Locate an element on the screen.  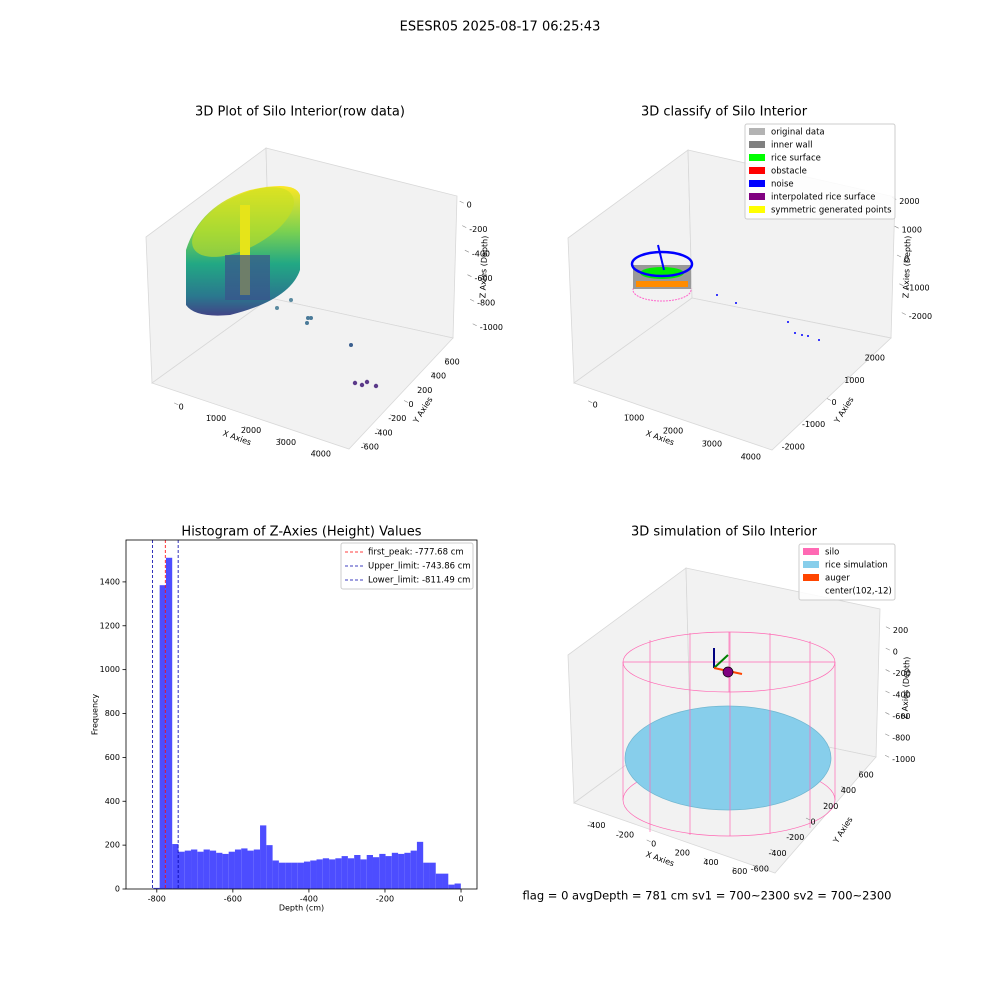
chart-title: 3D classify of Silo Interior is located at coordinates (724, 112).